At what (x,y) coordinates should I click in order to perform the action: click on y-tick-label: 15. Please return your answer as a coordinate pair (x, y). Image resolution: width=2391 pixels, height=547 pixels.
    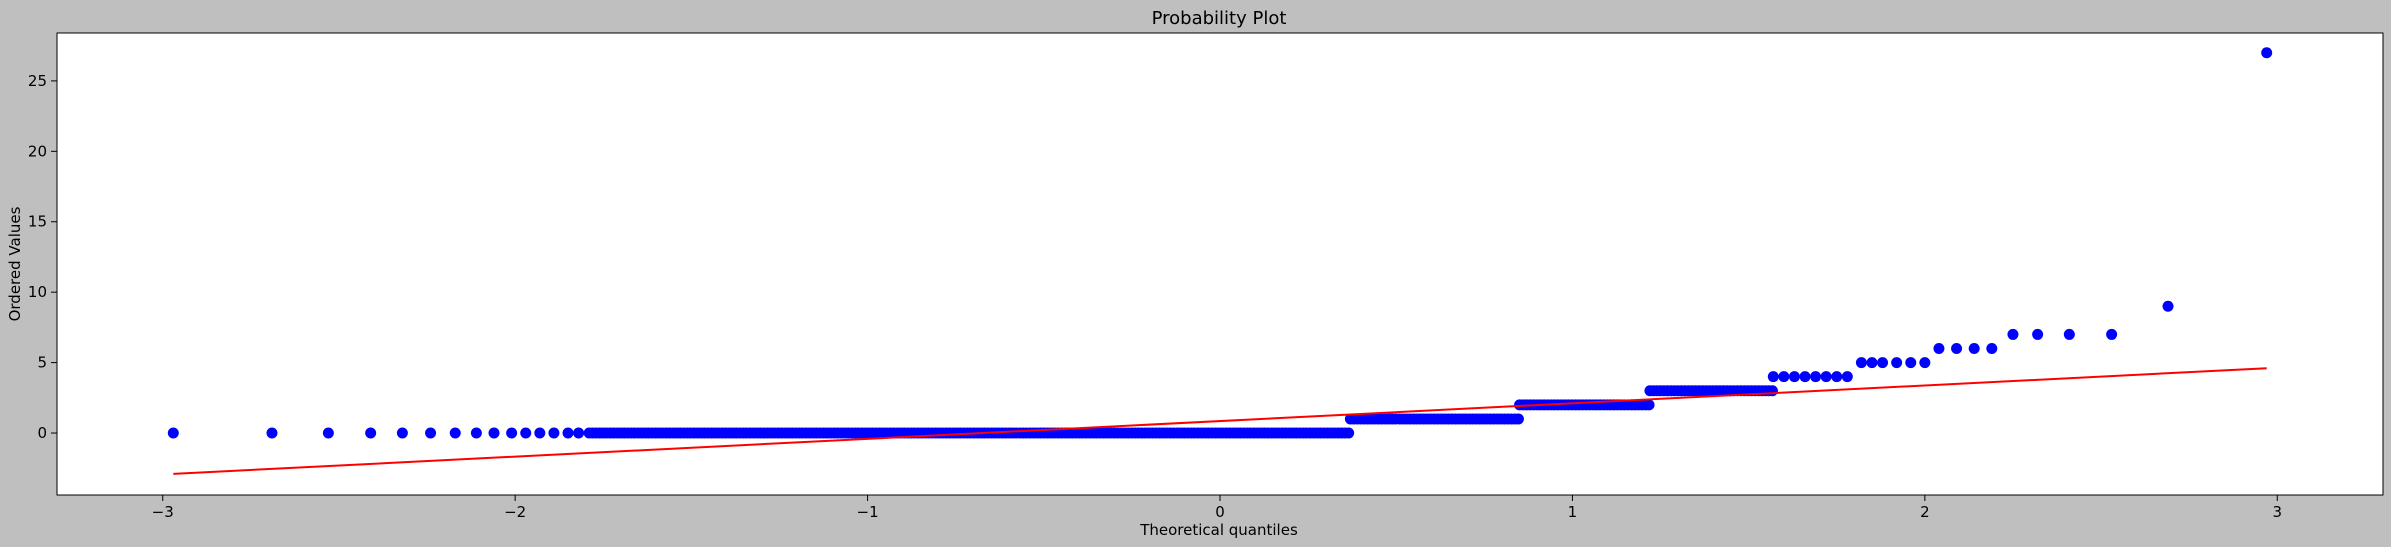
    Looking at the image, I should click on (37, 222).